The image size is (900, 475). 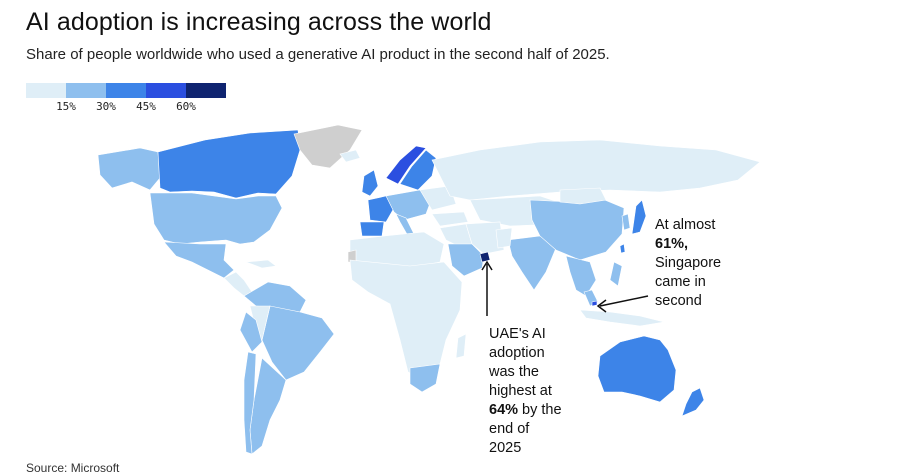 I want to click on country-singapore, so click(x=594, y=303).